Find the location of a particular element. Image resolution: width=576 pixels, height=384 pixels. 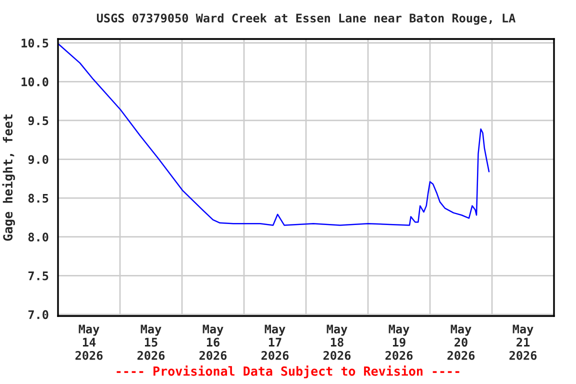

x-tick-label: May 18 2026 is located at coordinates (337, 342).